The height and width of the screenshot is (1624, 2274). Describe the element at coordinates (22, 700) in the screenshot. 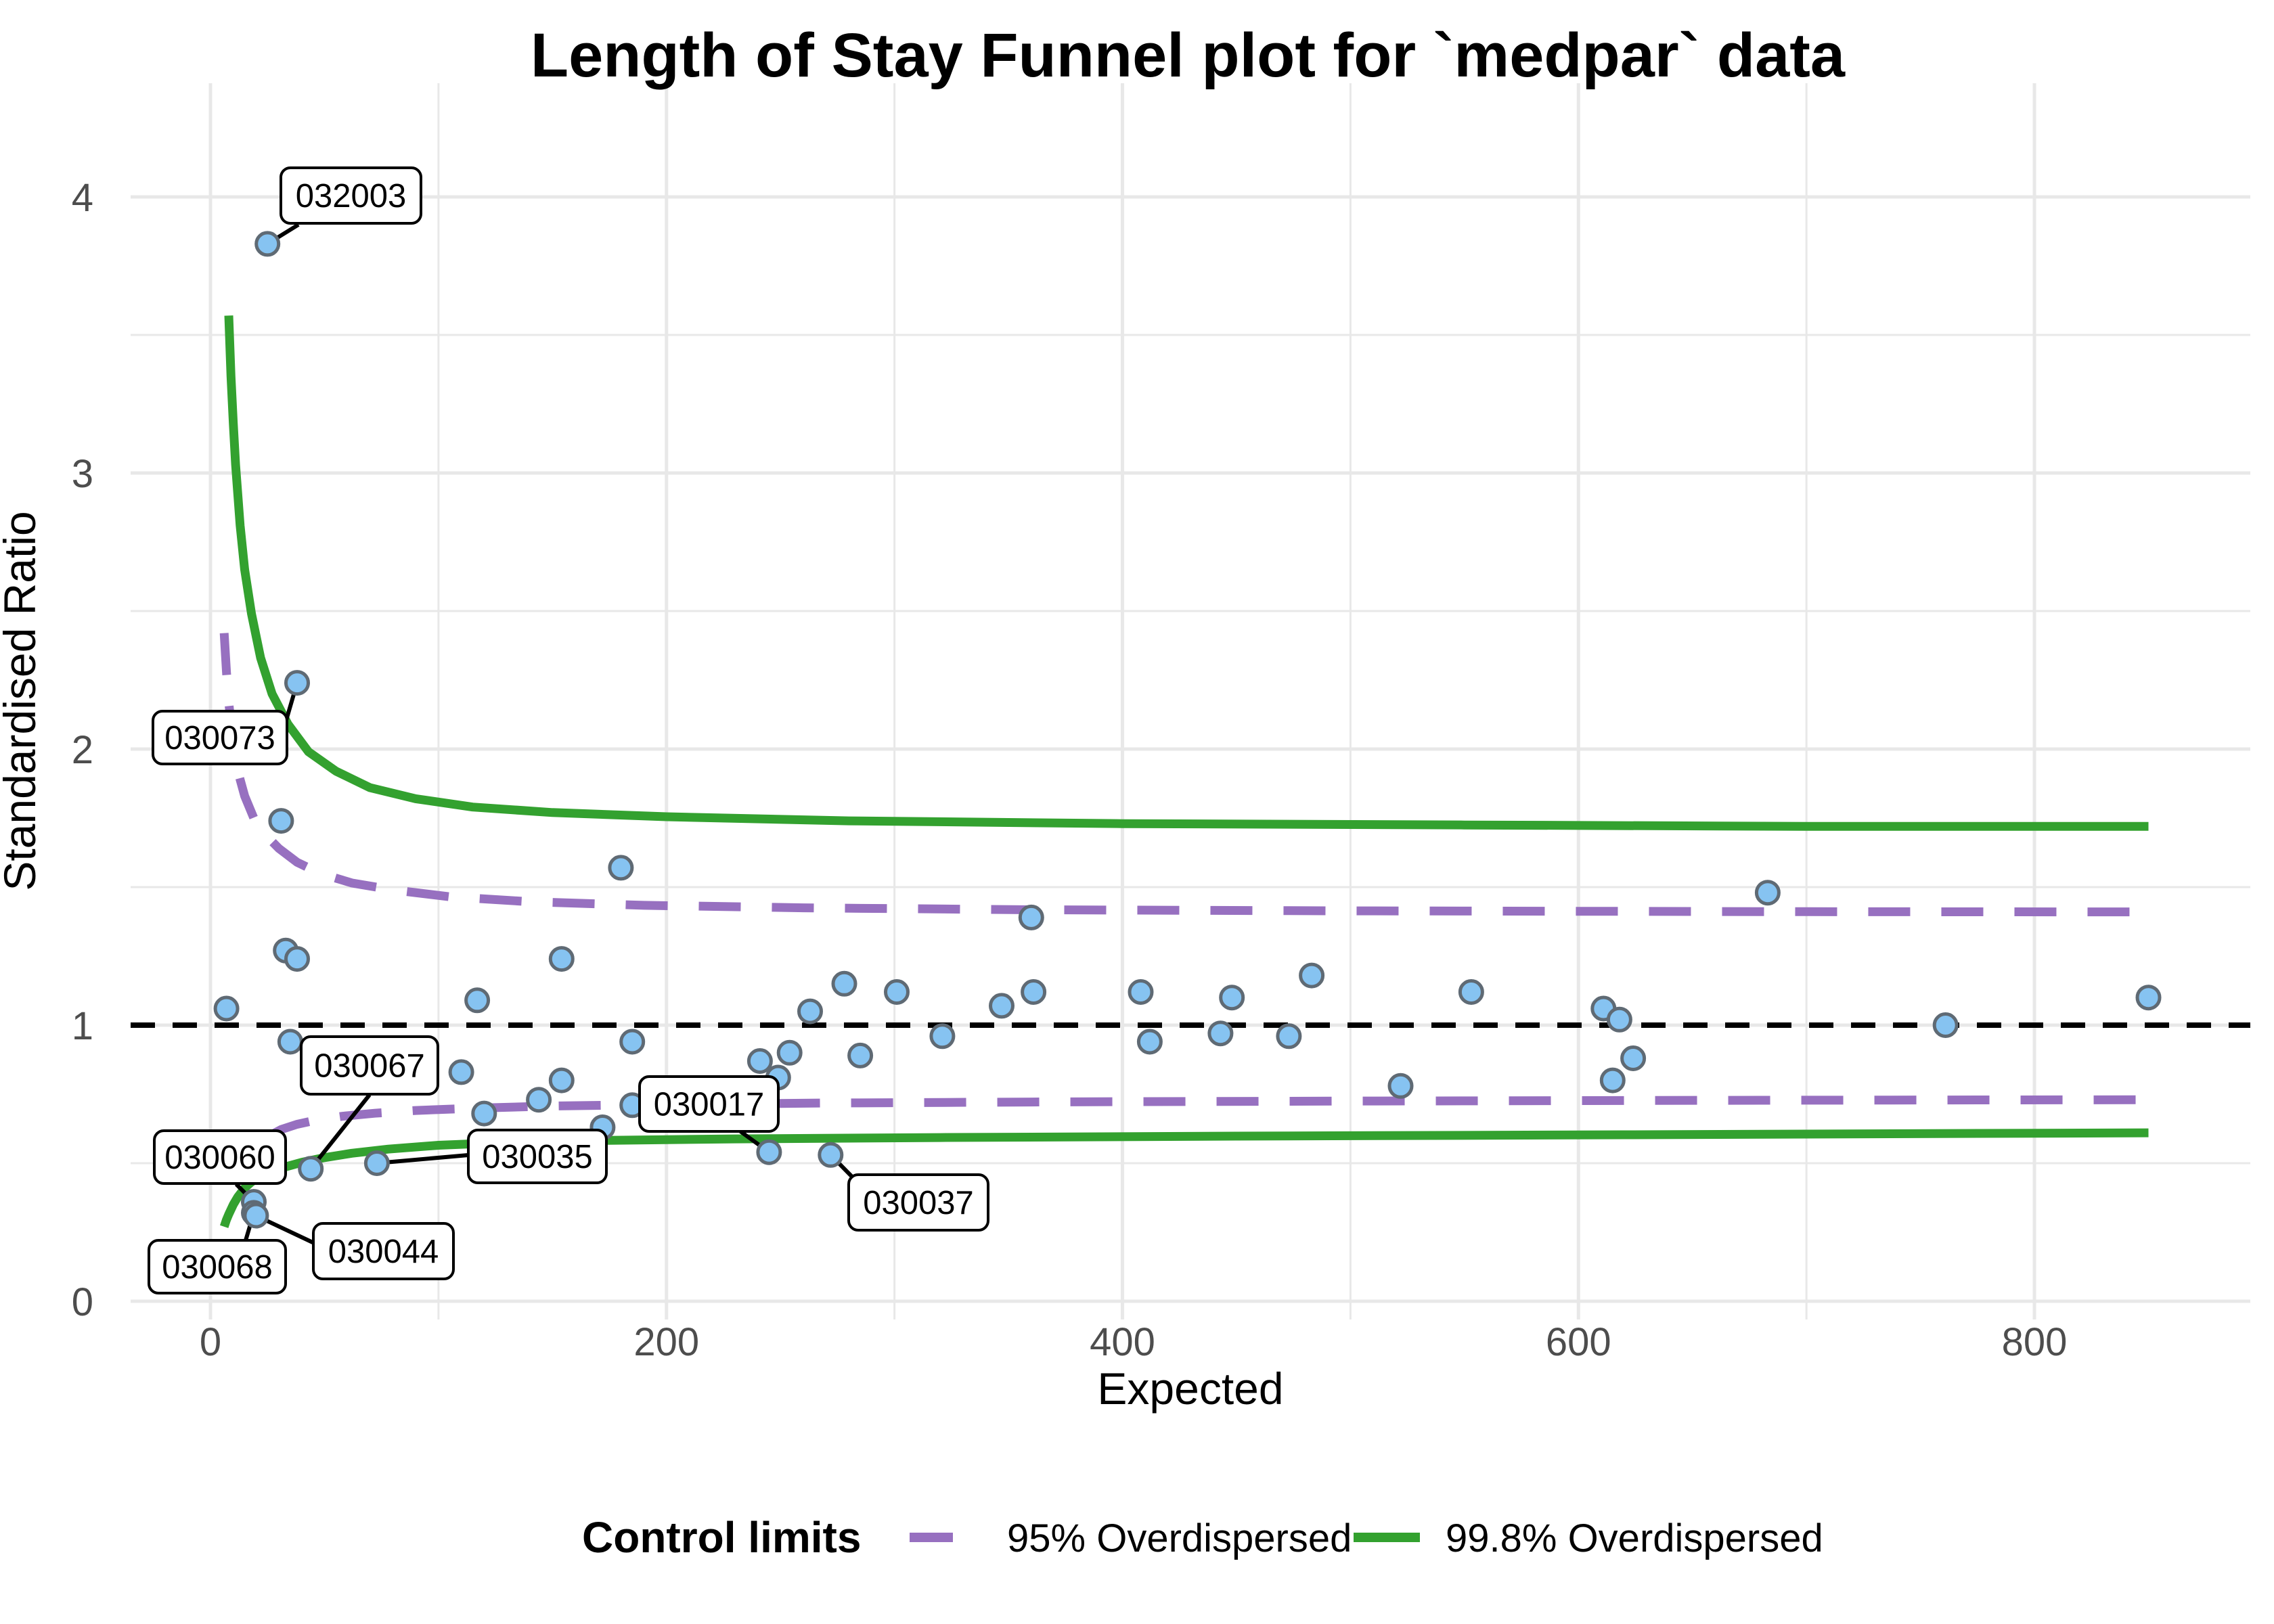

I see `y-axis-title: Standardised Ratio` at that location.